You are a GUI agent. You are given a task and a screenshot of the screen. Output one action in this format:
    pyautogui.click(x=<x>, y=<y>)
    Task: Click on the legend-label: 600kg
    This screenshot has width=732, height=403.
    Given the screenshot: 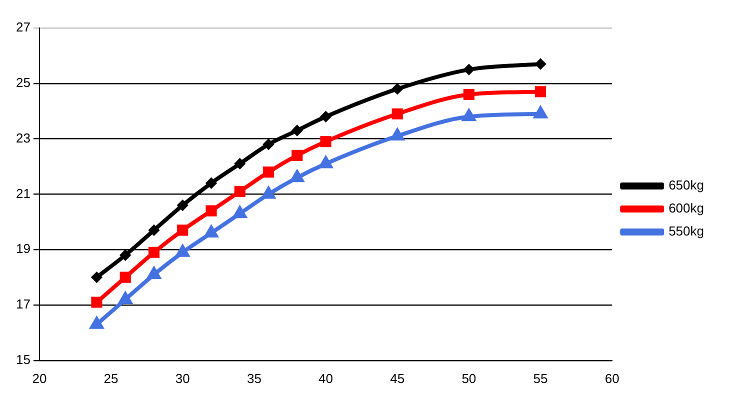 What is the action you would take?
    pyautogui.click(x=686, y=208)
    